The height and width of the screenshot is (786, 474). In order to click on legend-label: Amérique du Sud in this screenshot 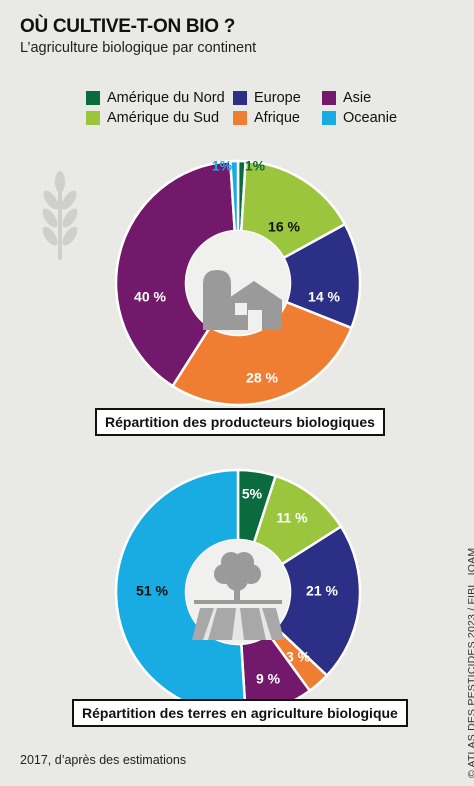, I will do `click(163, 118)`.